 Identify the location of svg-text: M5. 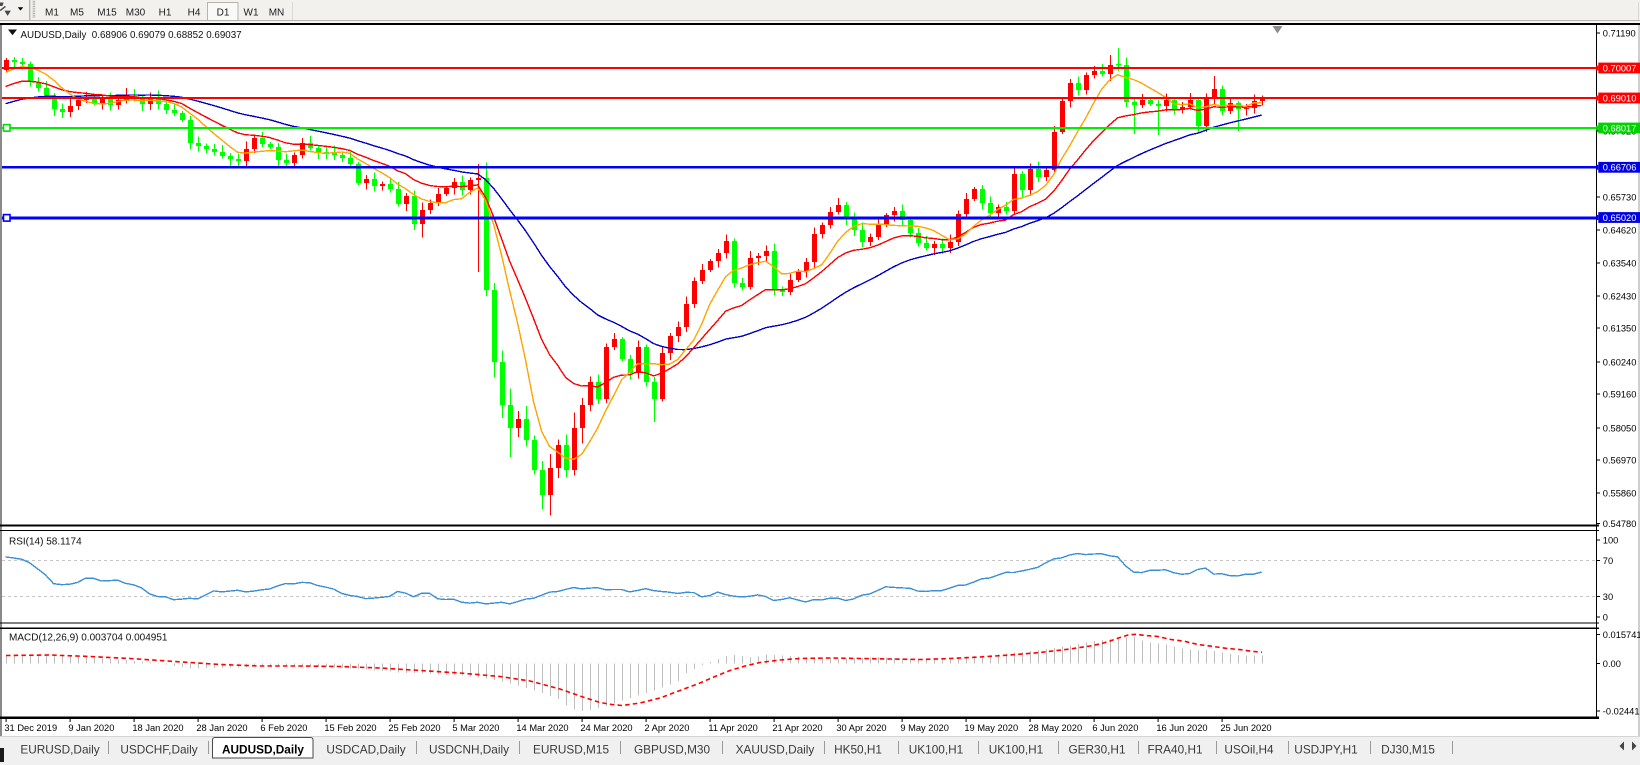
(77, 13).